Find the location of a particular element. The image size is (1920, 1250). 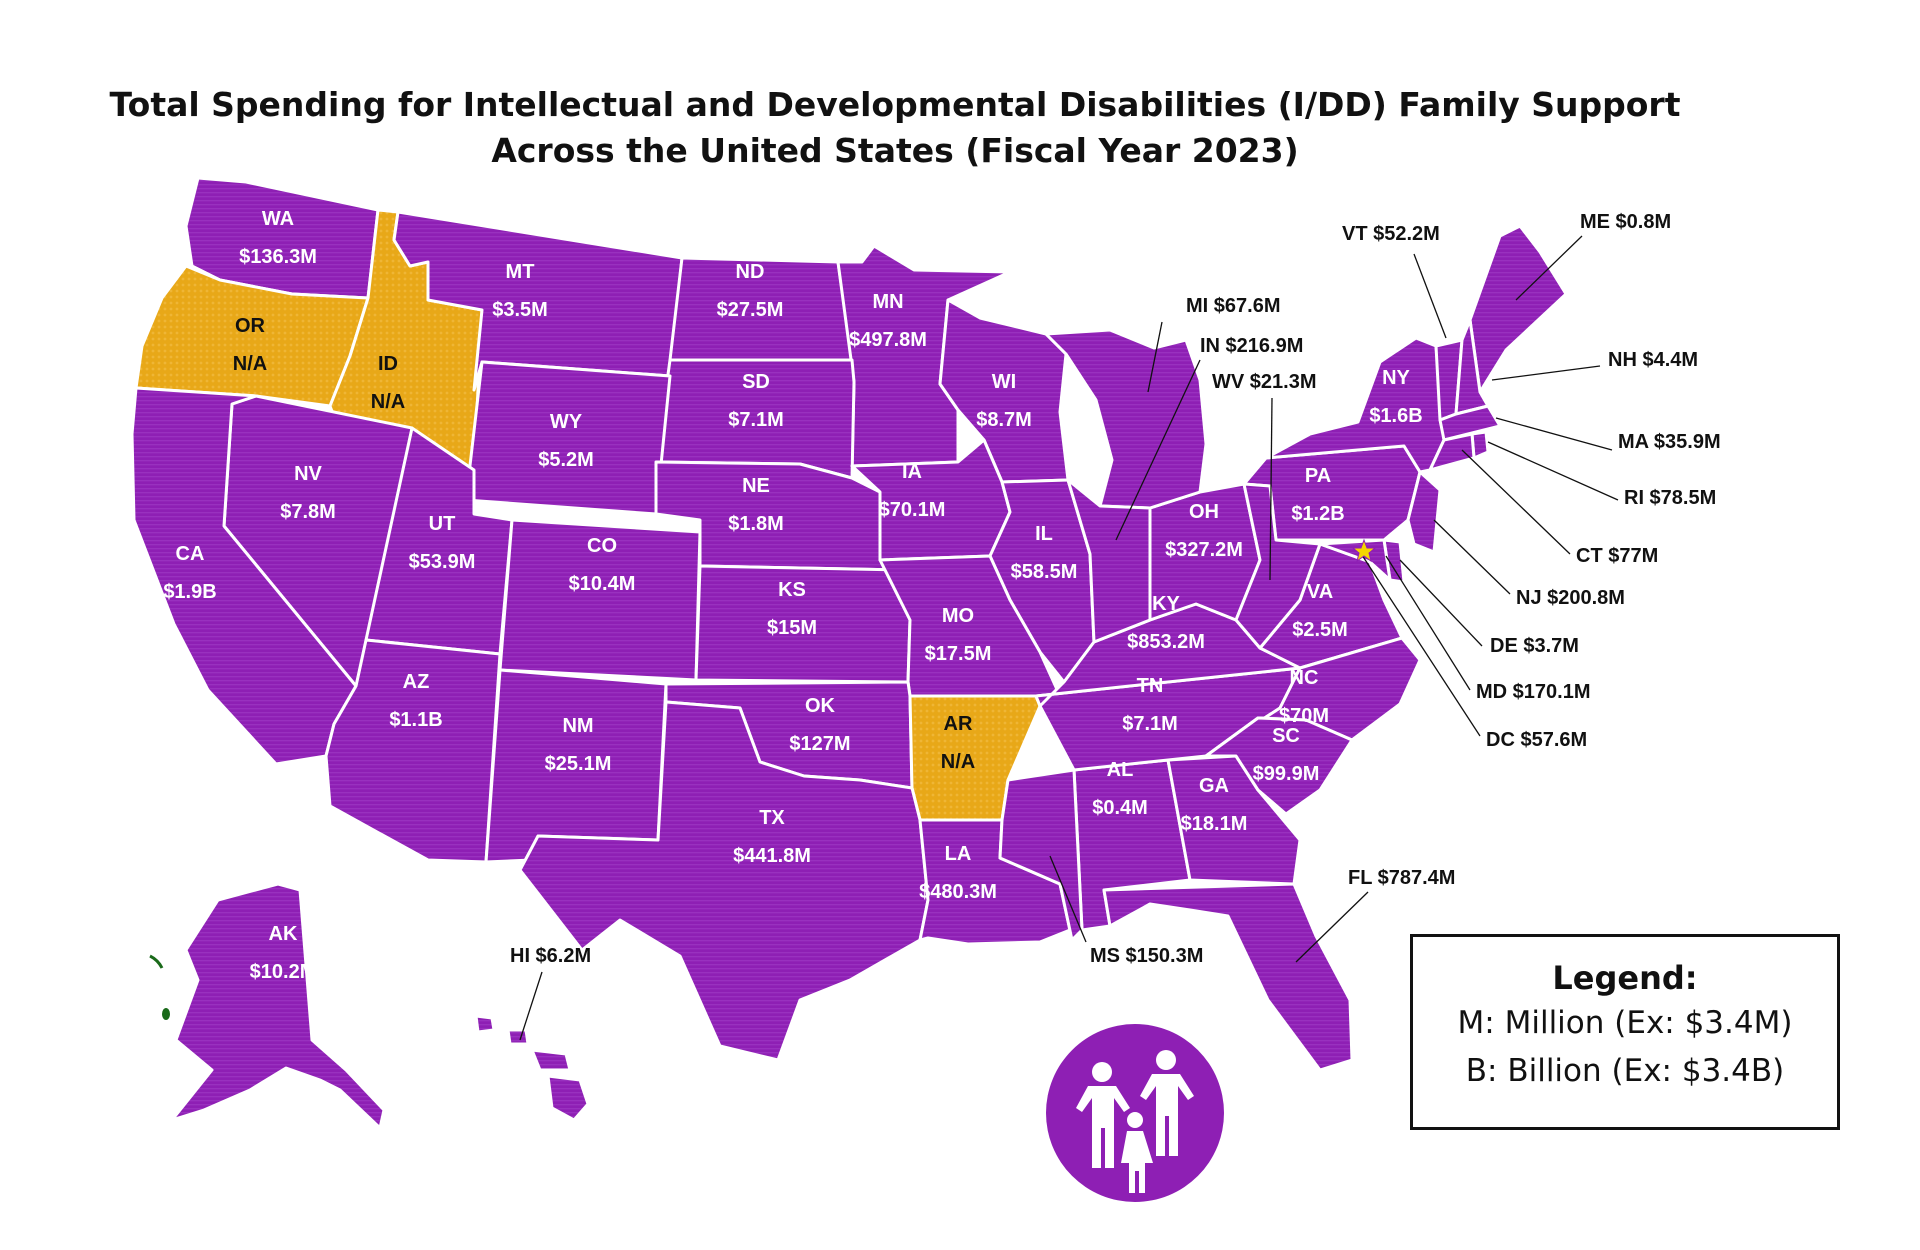

state-callout-vt: VT $52.2M is located at coordinates (1391, 234).